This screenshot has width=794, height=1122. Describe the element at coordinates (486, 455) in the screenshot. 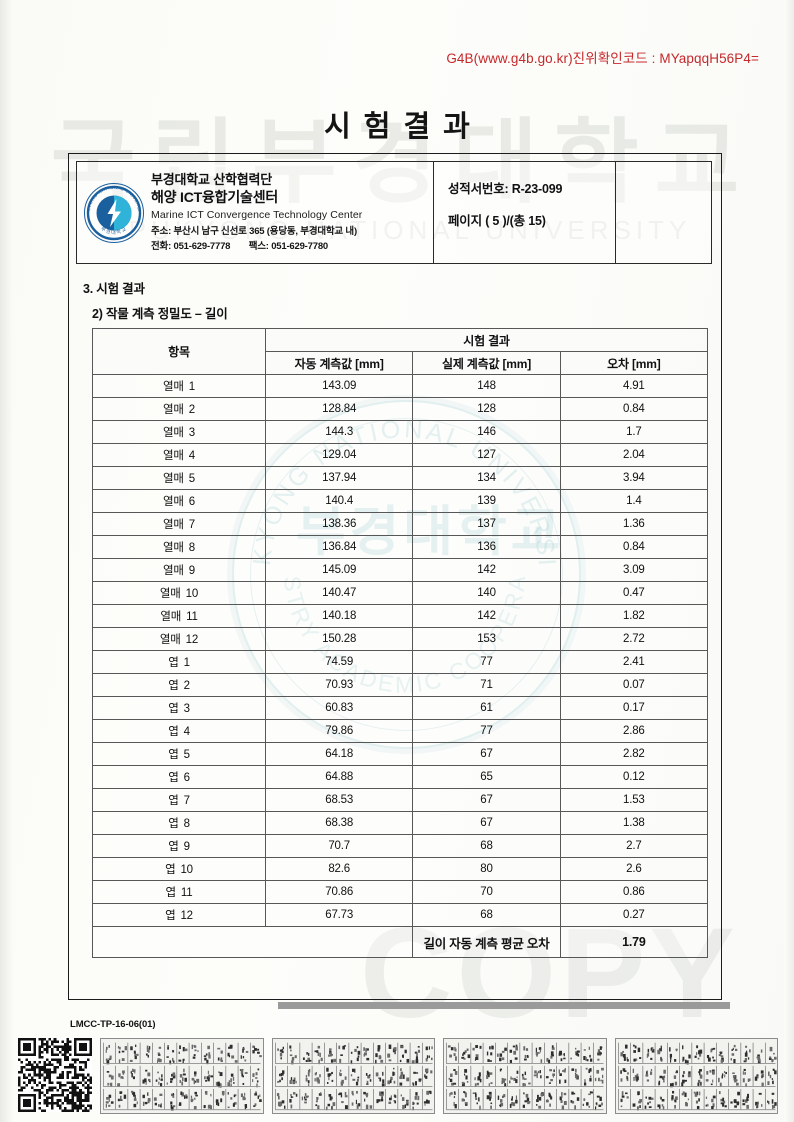

I see `cell-actual: 127` at that location.